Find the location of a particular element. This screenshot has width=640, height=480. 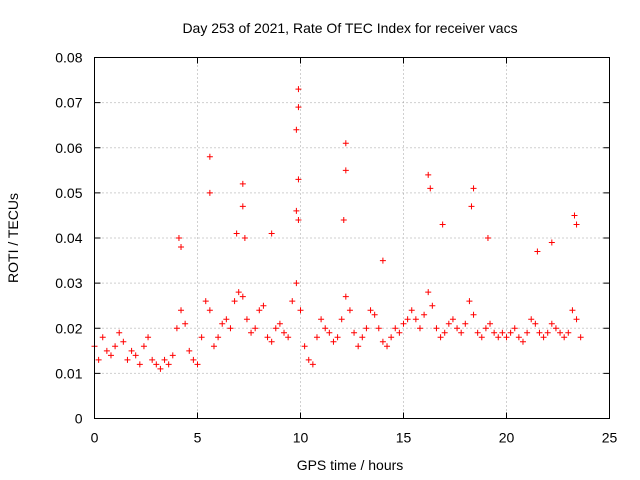

y-tick-label: 0 is located at coordinates (79, 419).